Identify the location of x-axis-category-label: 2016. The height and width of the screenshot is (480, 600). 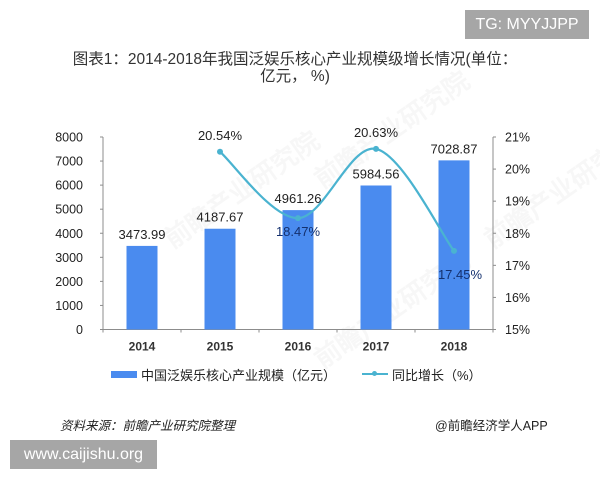
(298, 347).